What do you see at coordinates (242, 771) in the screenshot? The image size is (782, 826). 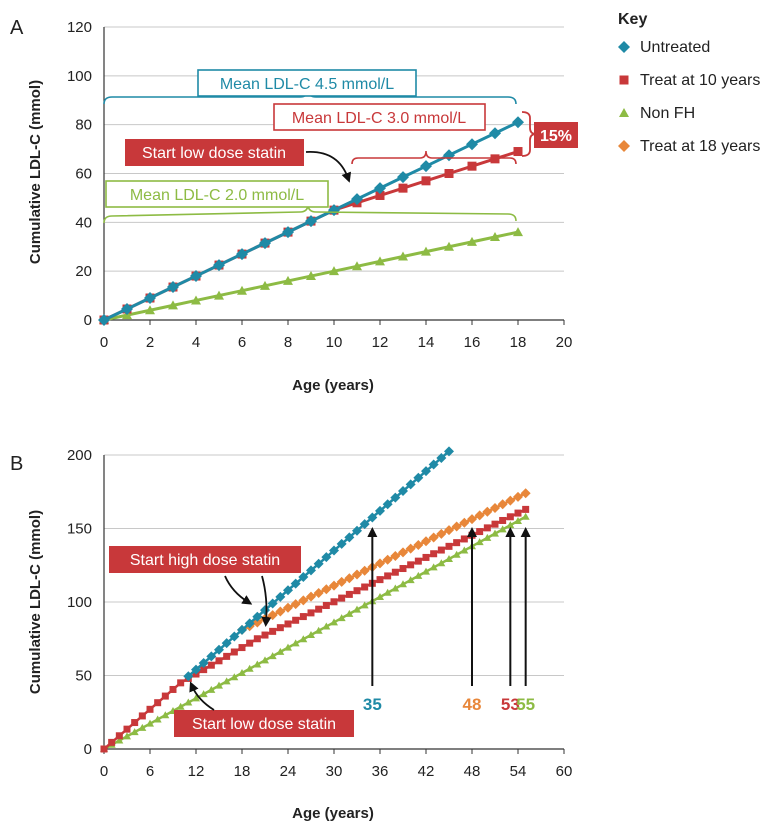 I see `panel-b-x-tick-label: 18` at bounding box center [242, 771].